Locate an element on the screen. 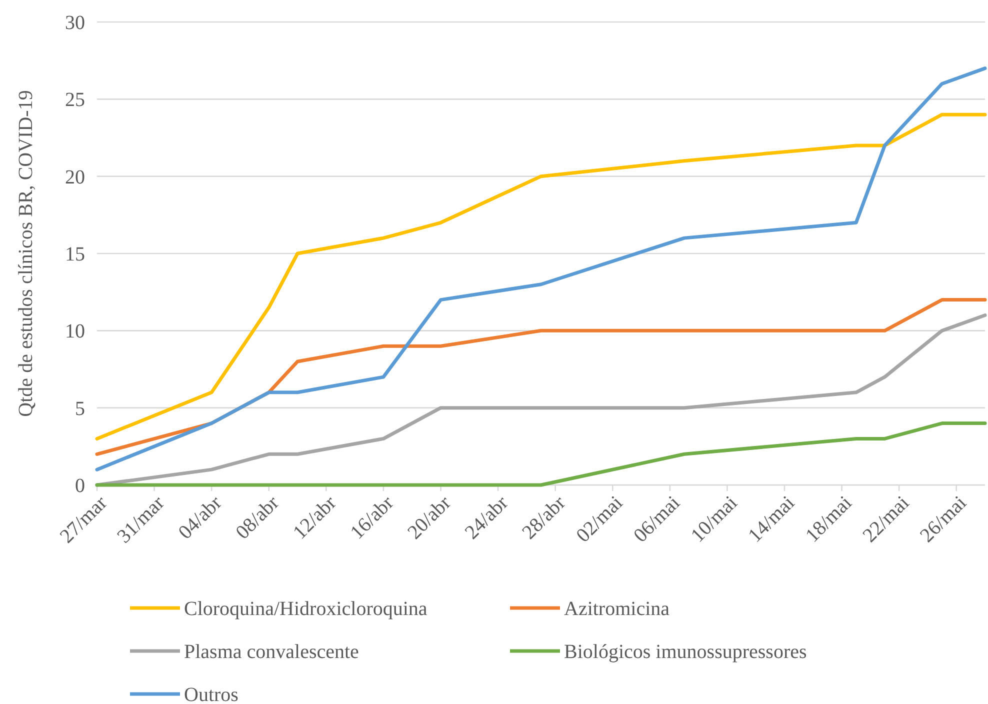 Image resolution: width=988 pixels, height=704 pixels. y-axis-title: Qtde de estudos clínicos BR, COVID-19 is located at coordinates (26, 253).